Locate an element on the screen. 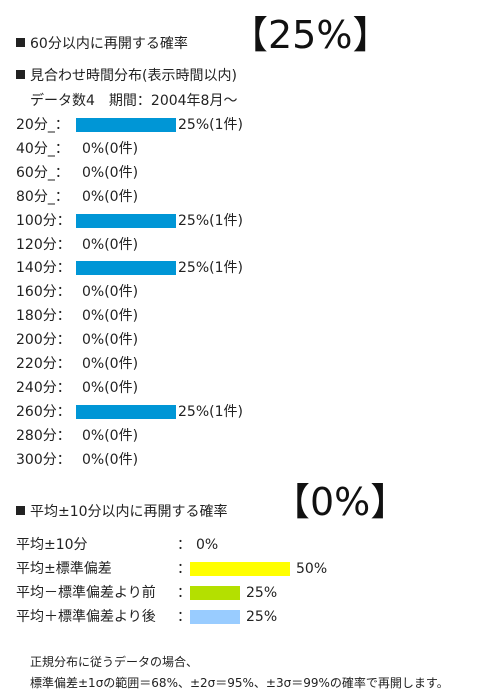  reopen-avg-heading: 平均±10分以内に再開する確率 is located at coordinates (122, 511).